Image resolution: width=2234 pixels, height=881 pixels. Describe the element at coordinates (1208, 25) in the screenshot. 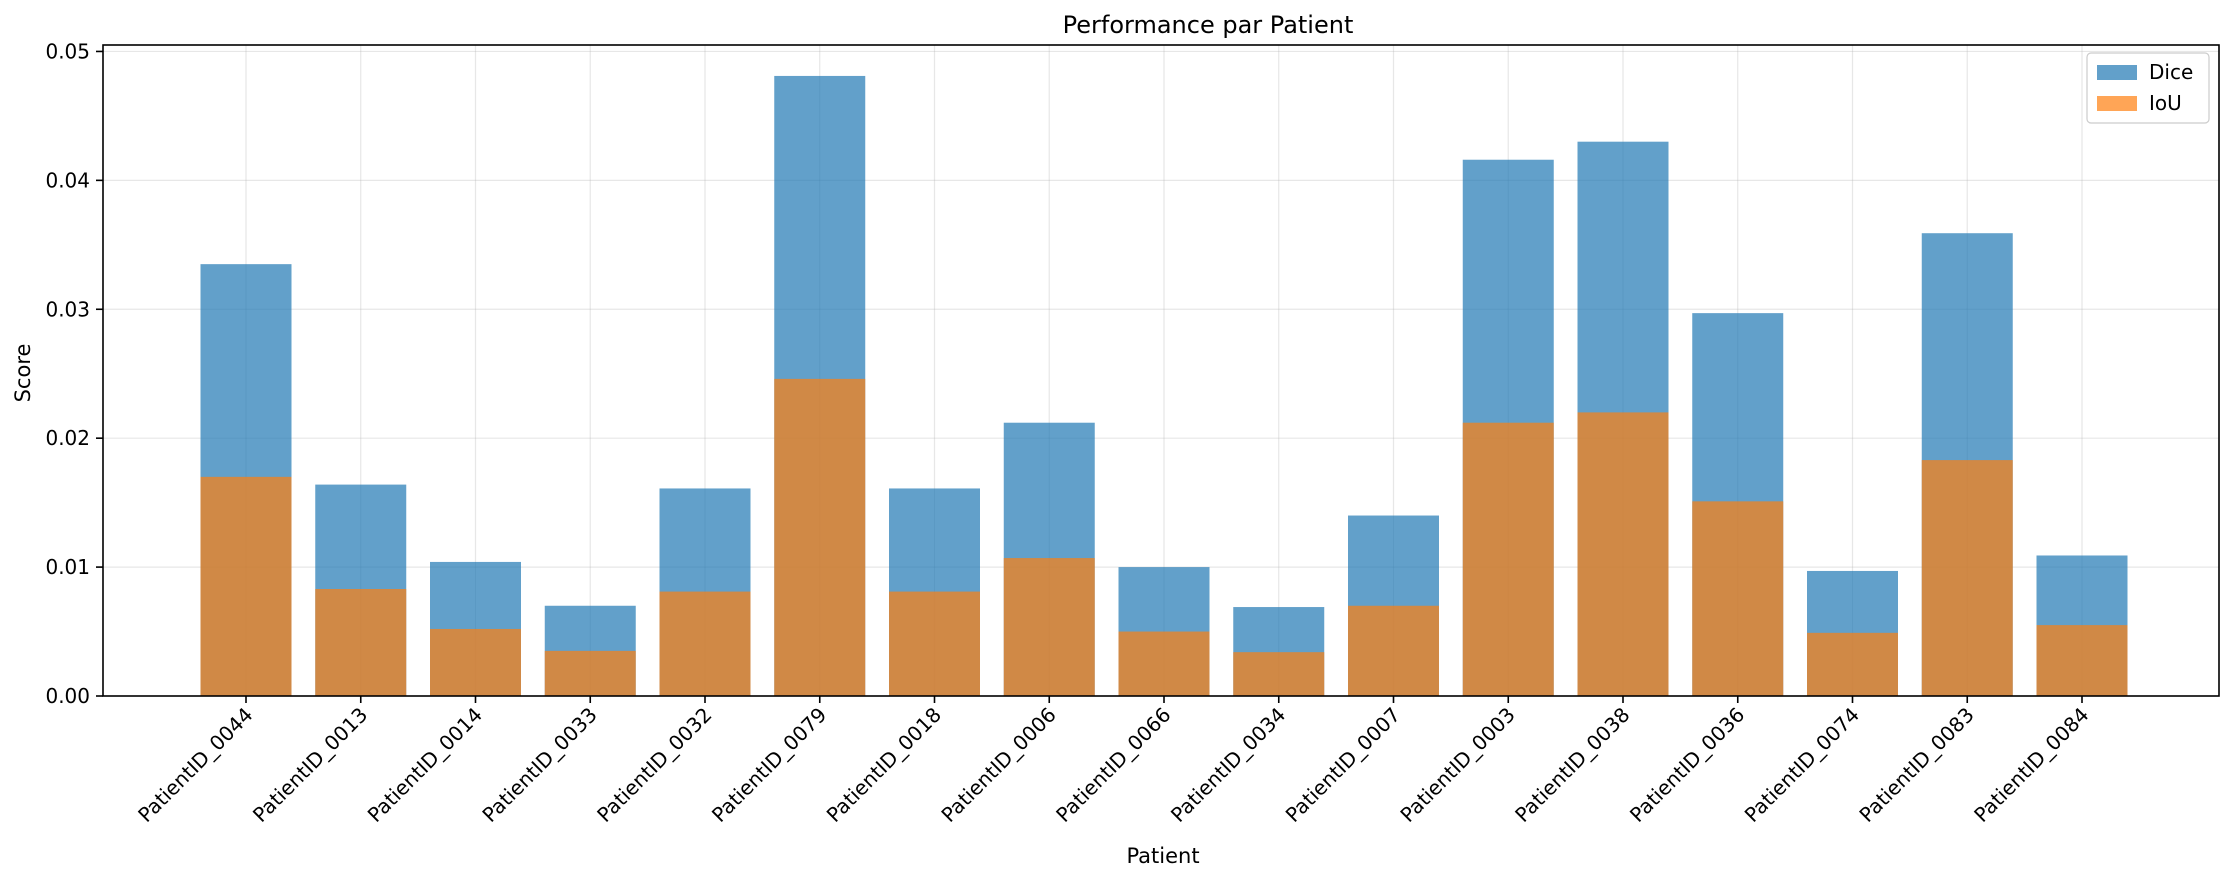

I see `chart-title: Performance par Patient` at that location.